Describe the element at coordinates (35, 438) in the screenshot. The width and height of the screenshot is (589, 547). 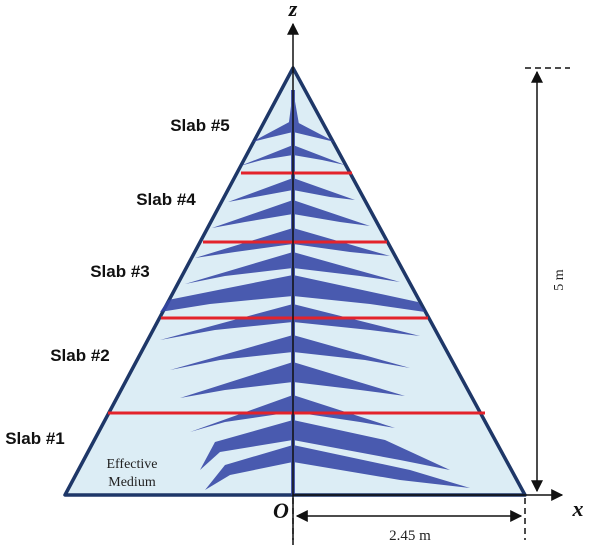
I see `slab-label: Slab #1` at that location.